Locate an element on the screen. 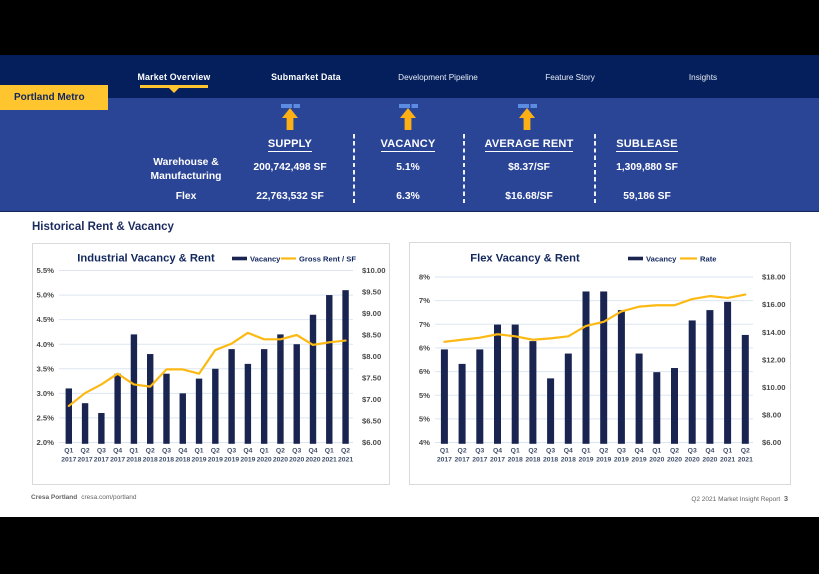 The width and height of the screenshot is (819, 574). svg-text: 2.5% is located at coordinates (45, 418).